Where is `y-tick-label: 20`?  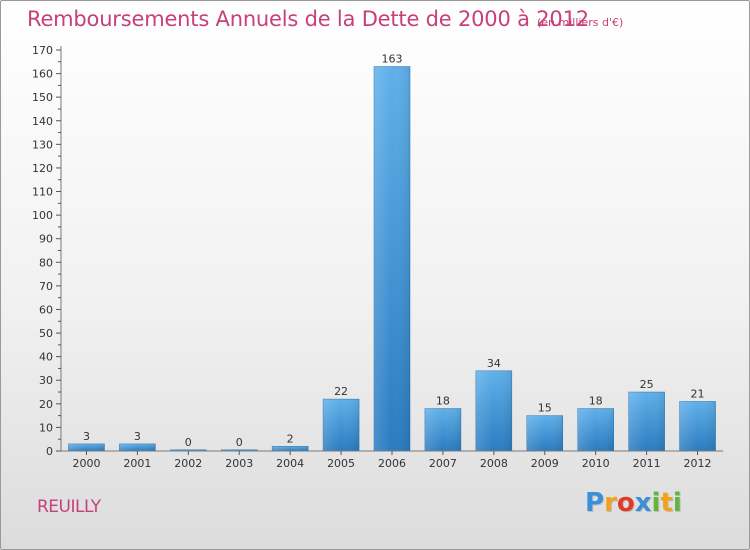 y-tick-label: 20 is located at coordinates (46, 404).